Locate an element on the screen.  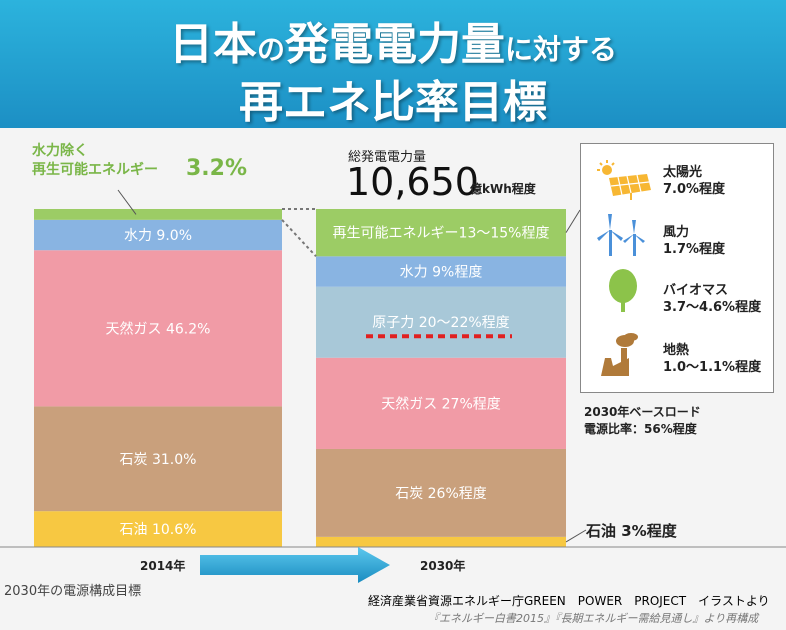
x-category-2030: 2030年 is located at coordinates (443, 566).